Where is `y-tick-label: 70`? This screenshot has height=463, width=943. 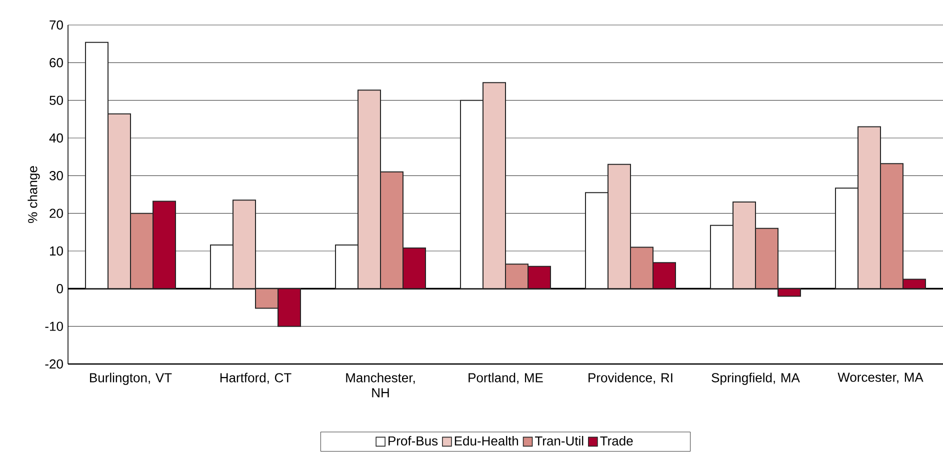 y-tick-label: 70 is located at coordinates (56, 25).